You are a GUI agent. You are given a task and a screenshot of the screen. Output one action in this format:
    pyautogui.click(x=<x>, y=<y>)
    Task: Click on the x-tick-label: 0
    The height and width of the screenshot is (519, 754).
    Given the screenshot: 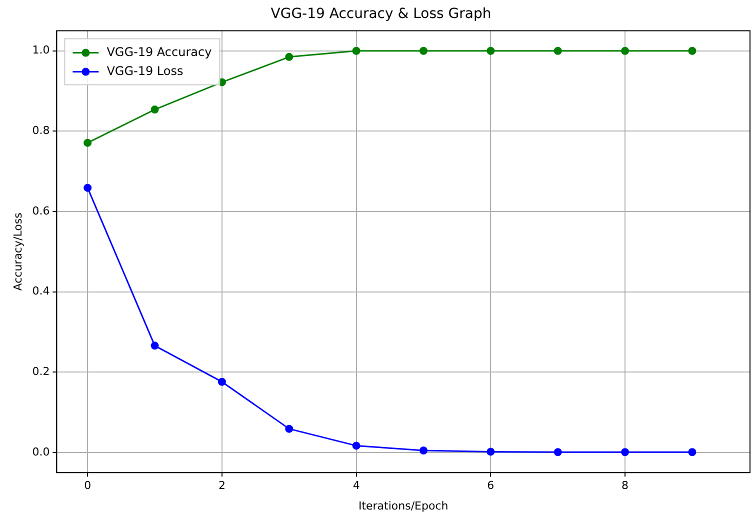 What is the action you would take?
    pyautogui.click(x=88, y=485)
    